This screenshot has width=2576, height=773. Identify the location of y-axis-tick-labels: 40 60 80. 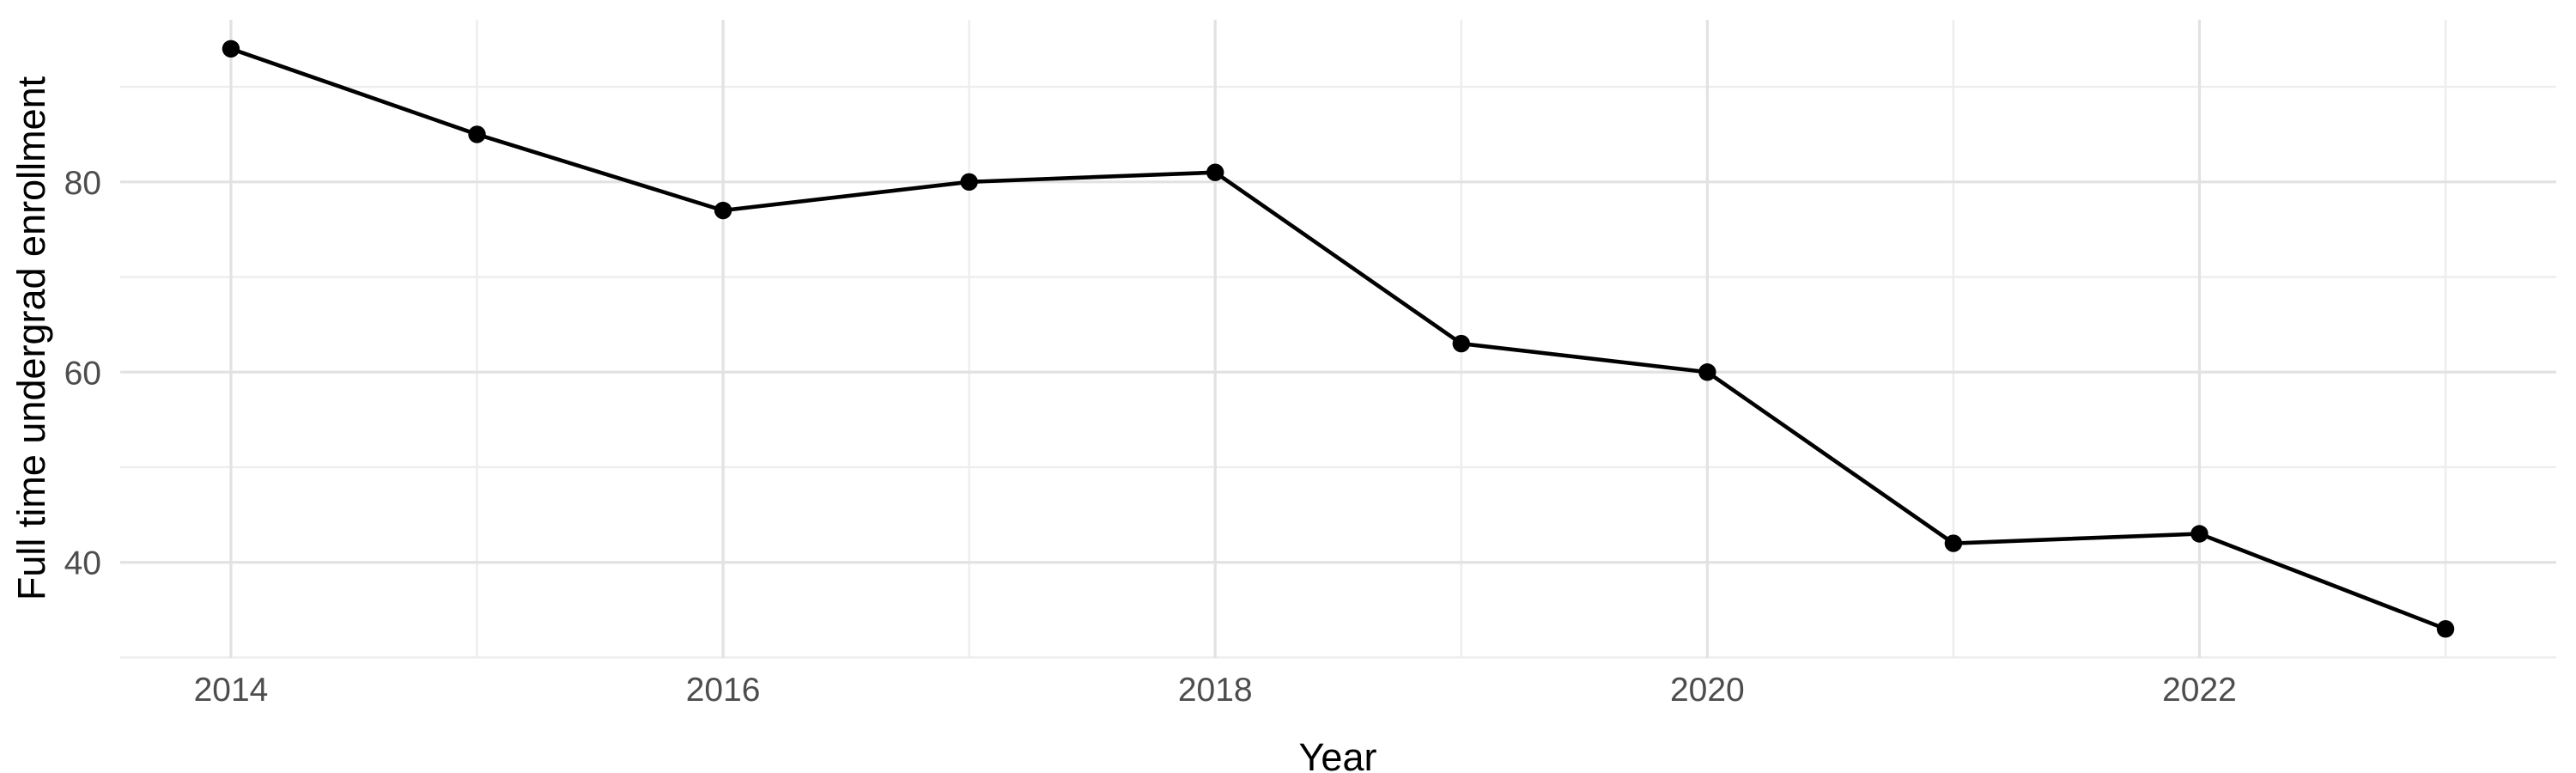
(82, 373).